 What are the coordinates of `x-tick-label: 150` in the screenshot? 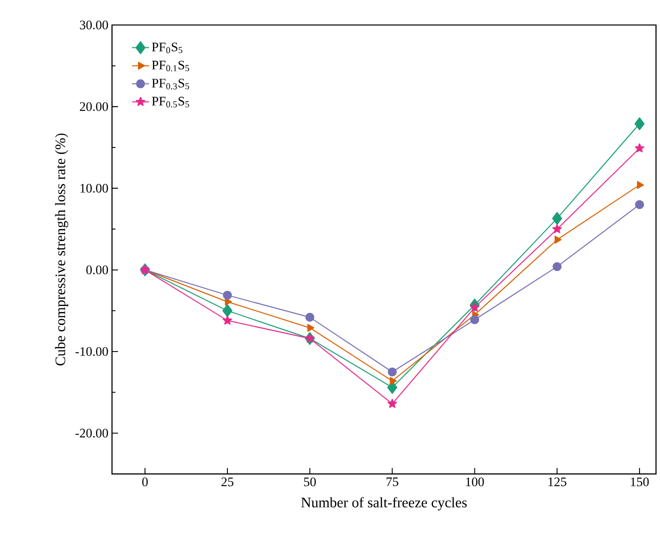 It's located at (639, 482).